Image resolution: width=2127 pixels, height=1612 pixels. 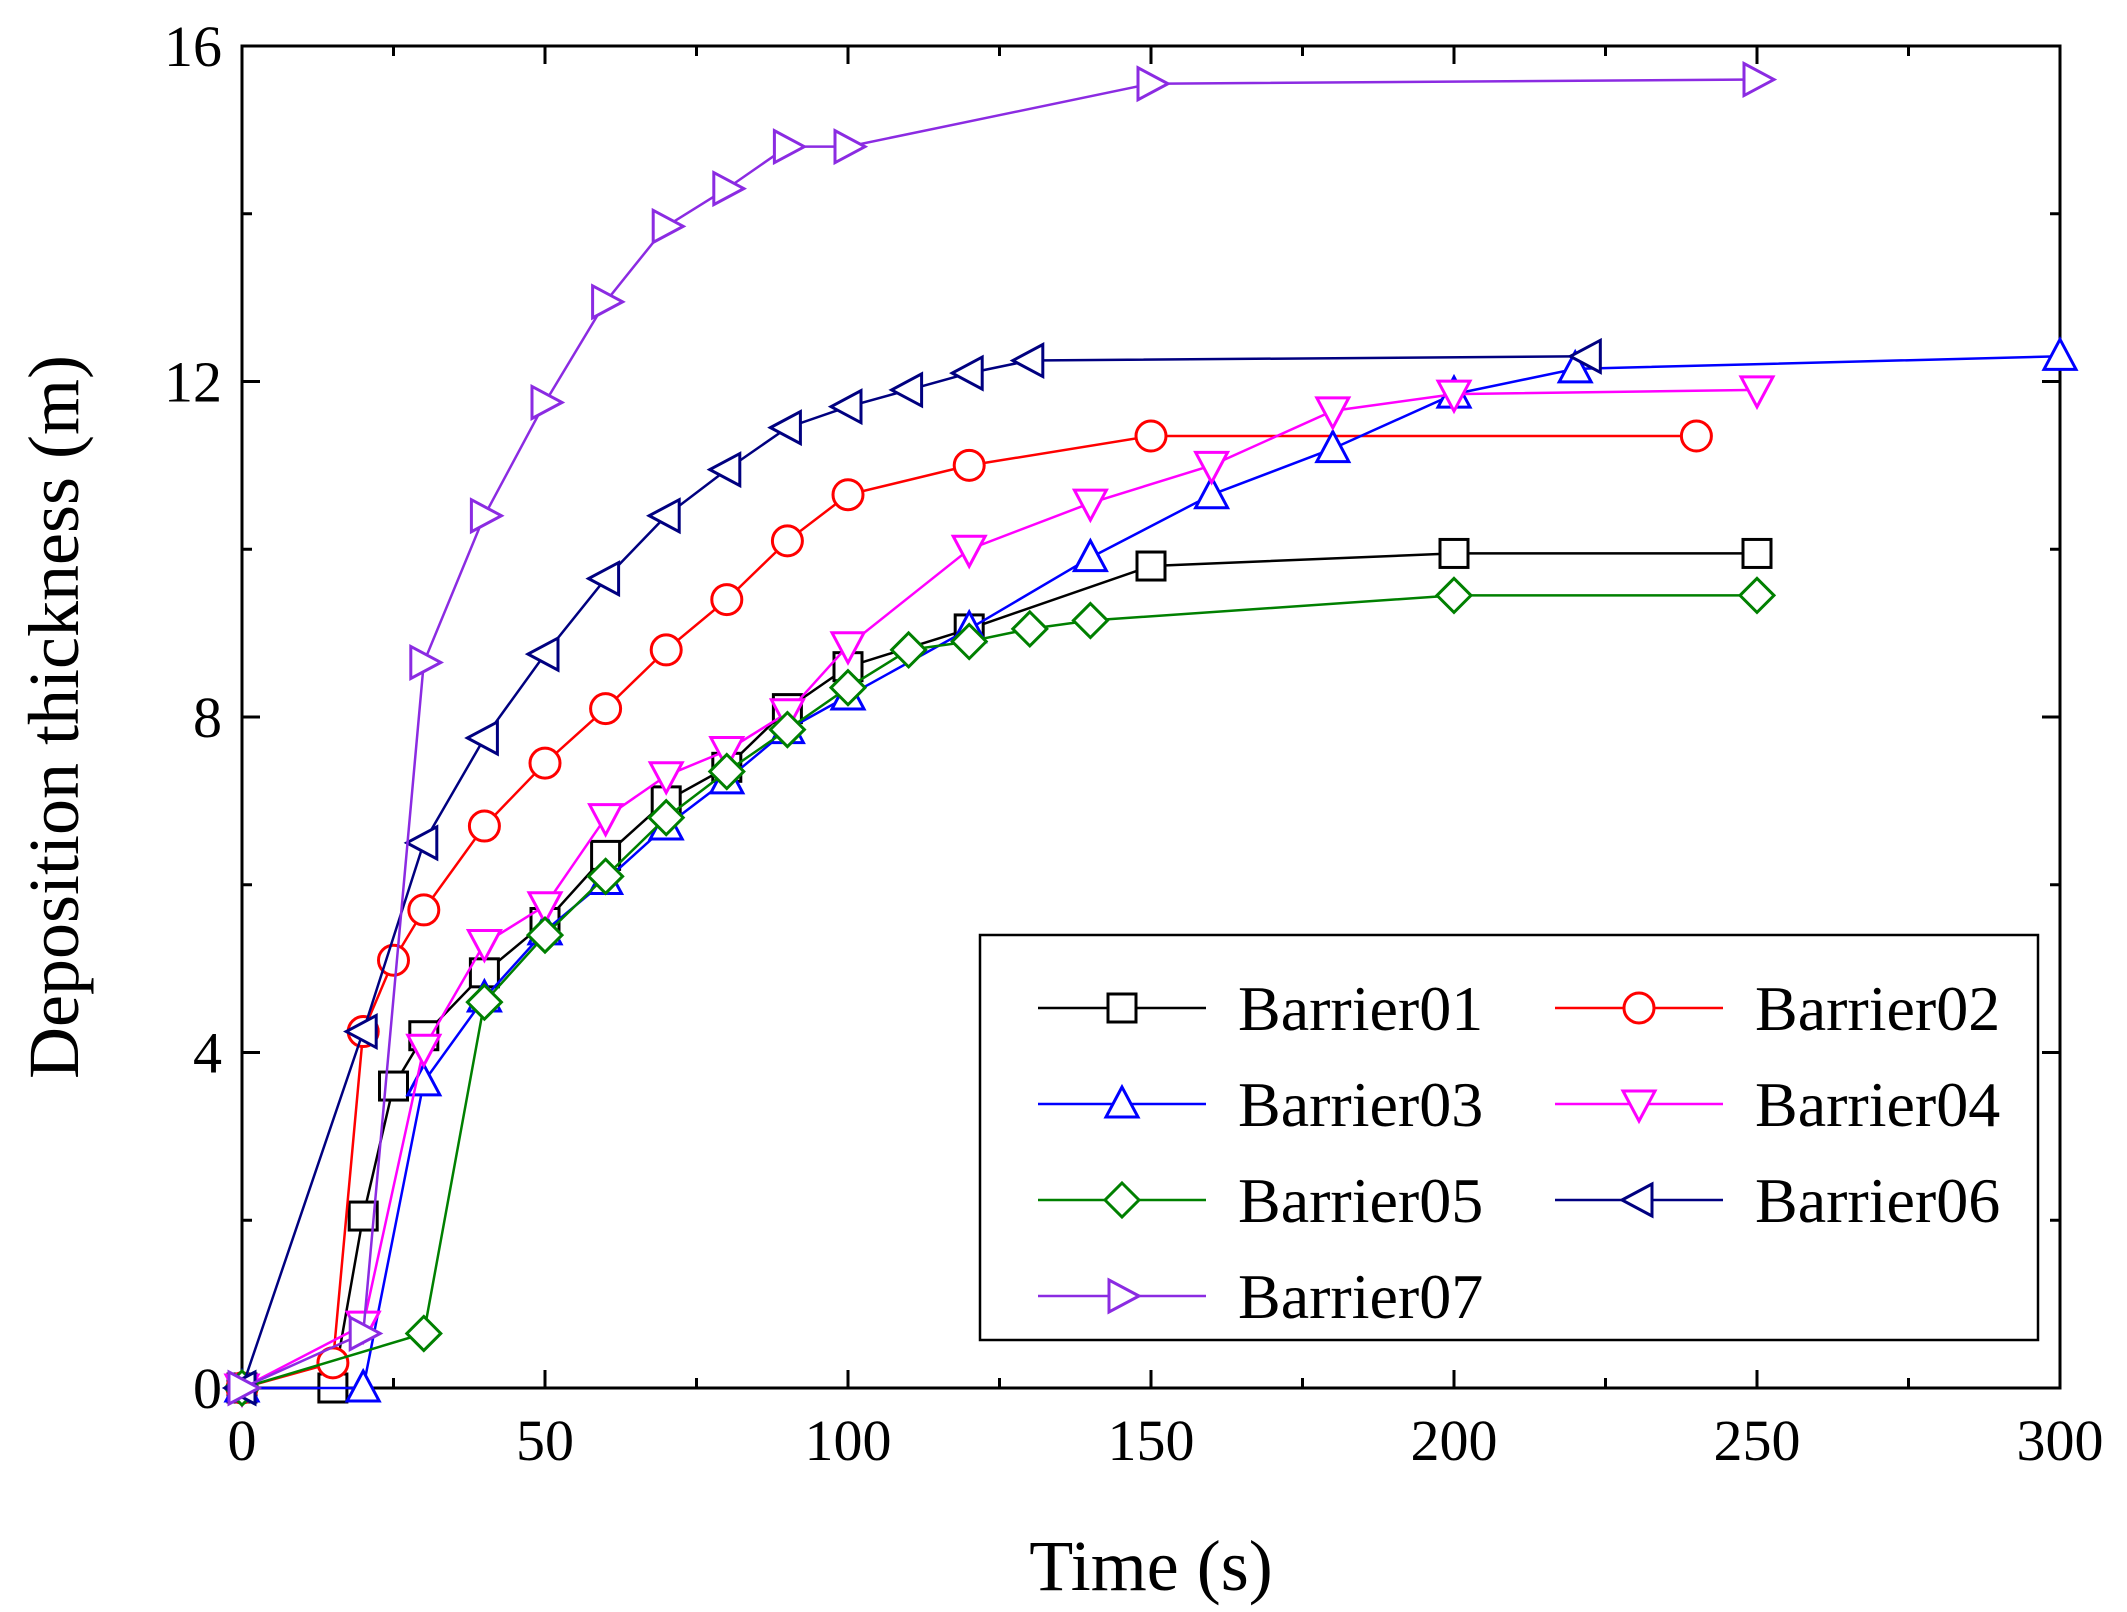 I want to click on legend-item-Barrier02: Barrier02, so click(x=1777, y=1008).